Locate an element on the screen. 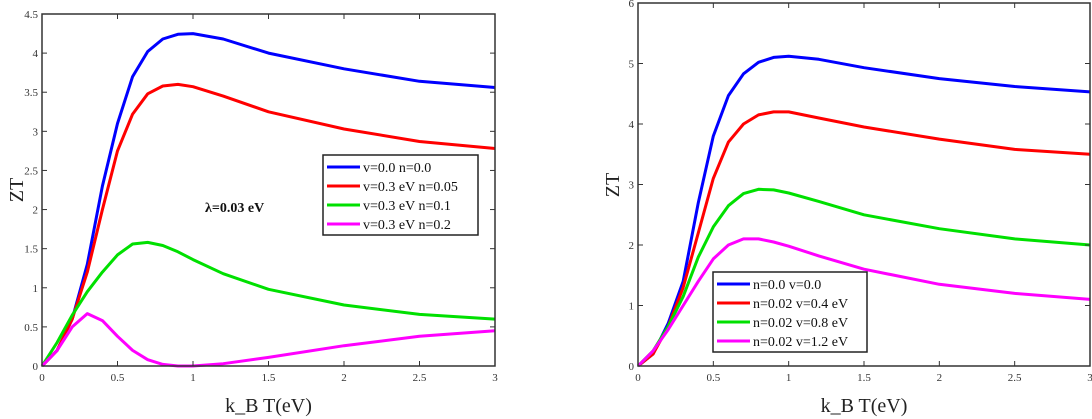 The image size is (1092, 419). legend-label-1: v=0.0 n=0.0 is located at coordinates (397, 168).